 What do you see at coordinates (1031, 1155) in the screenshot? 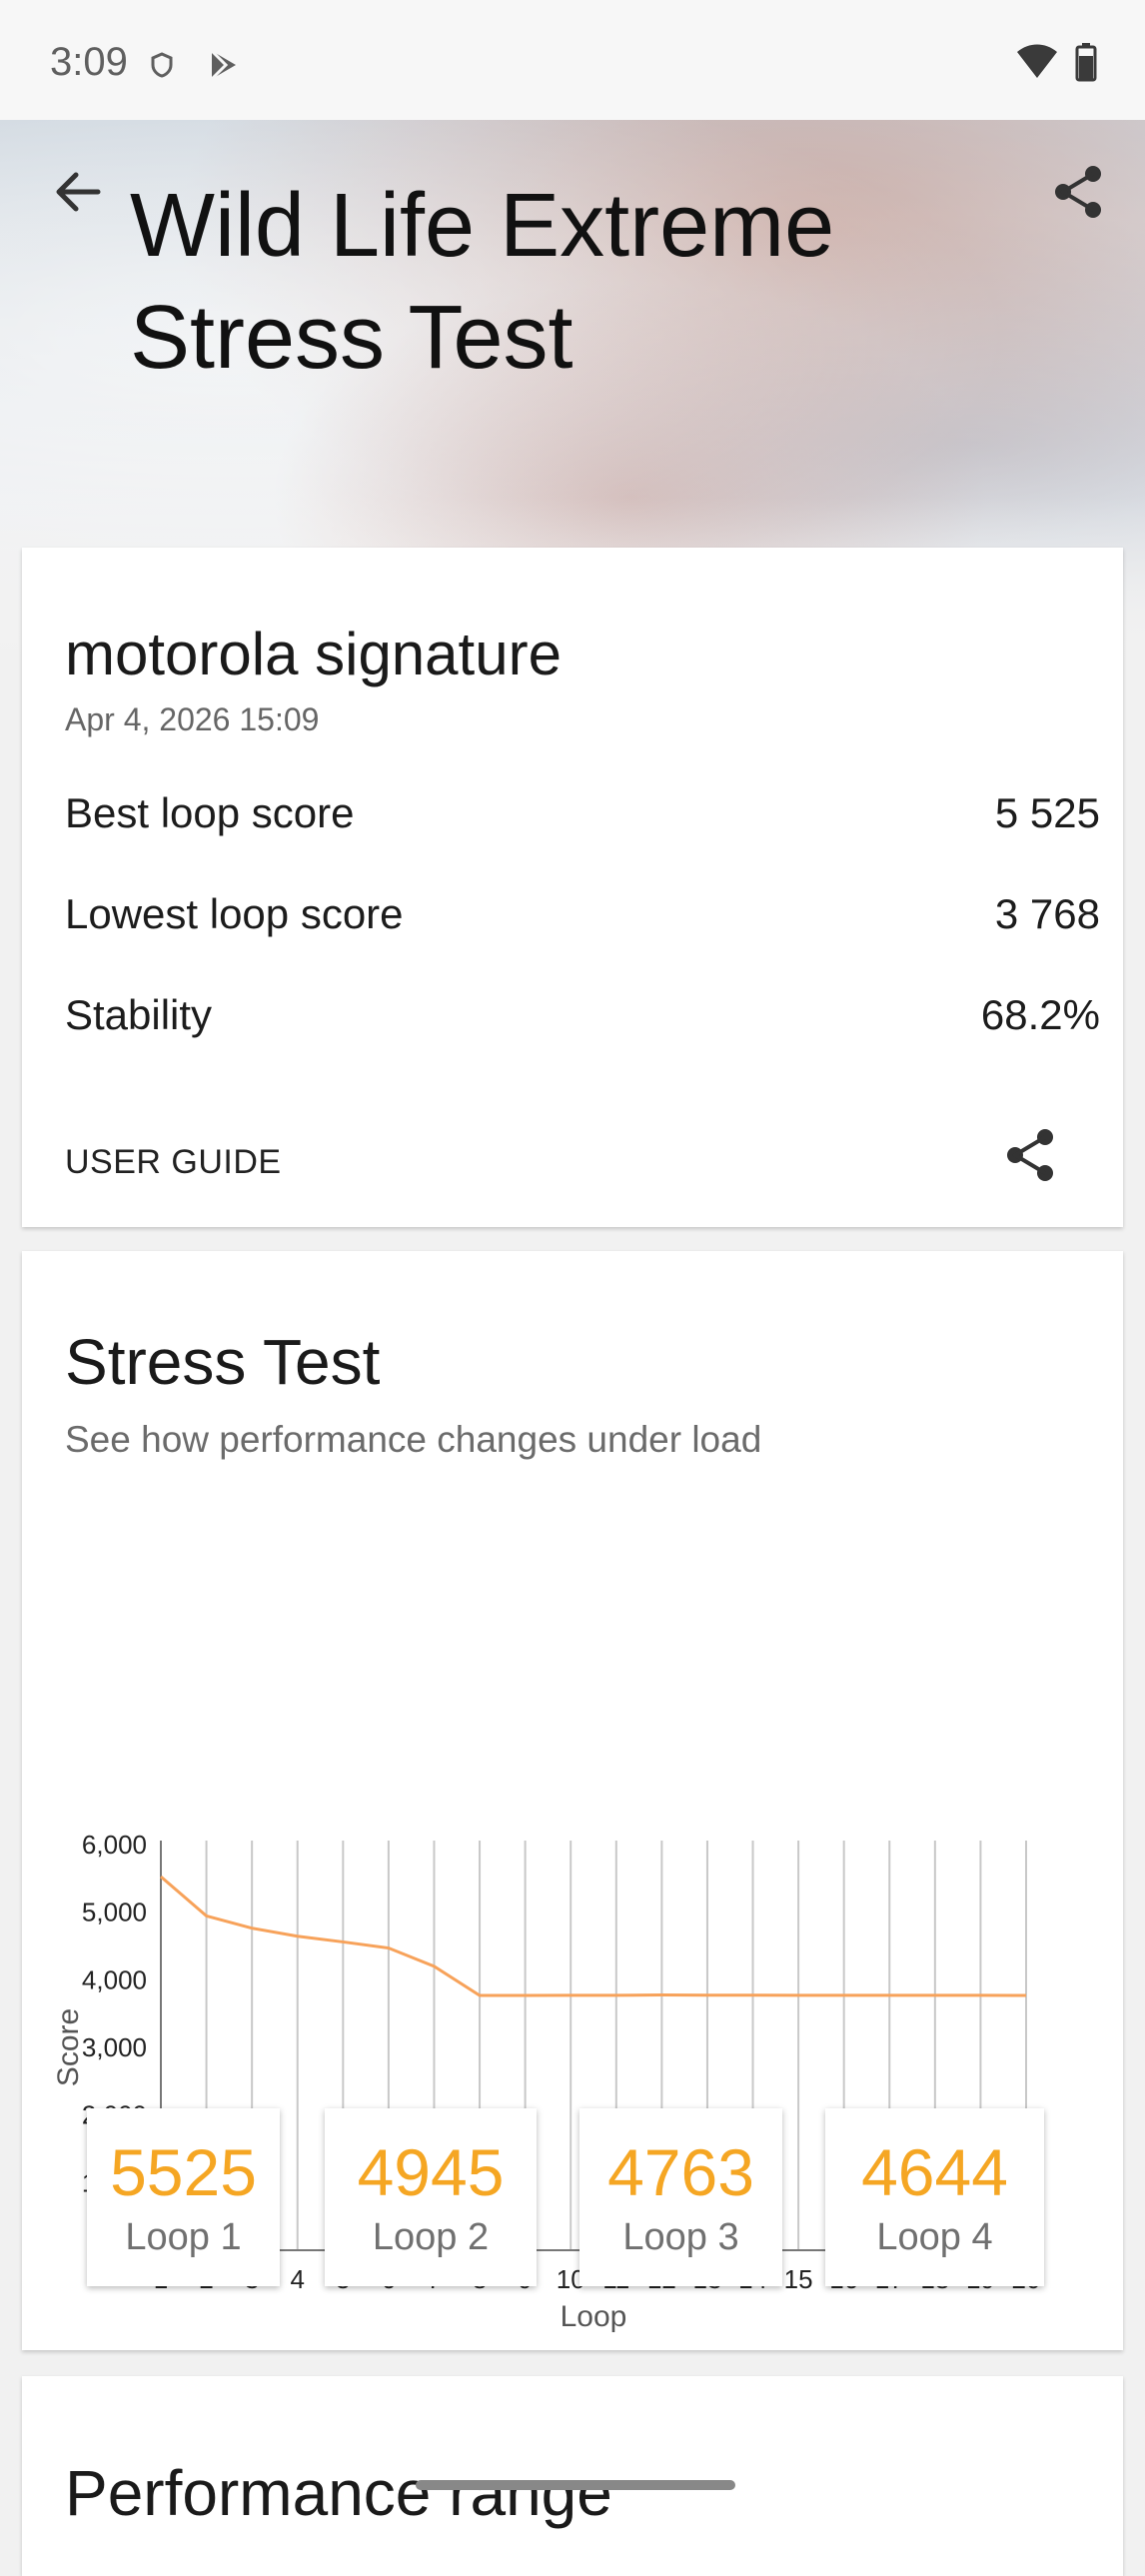
I see `share-result-icon` at bounding box center [1031, 1155].